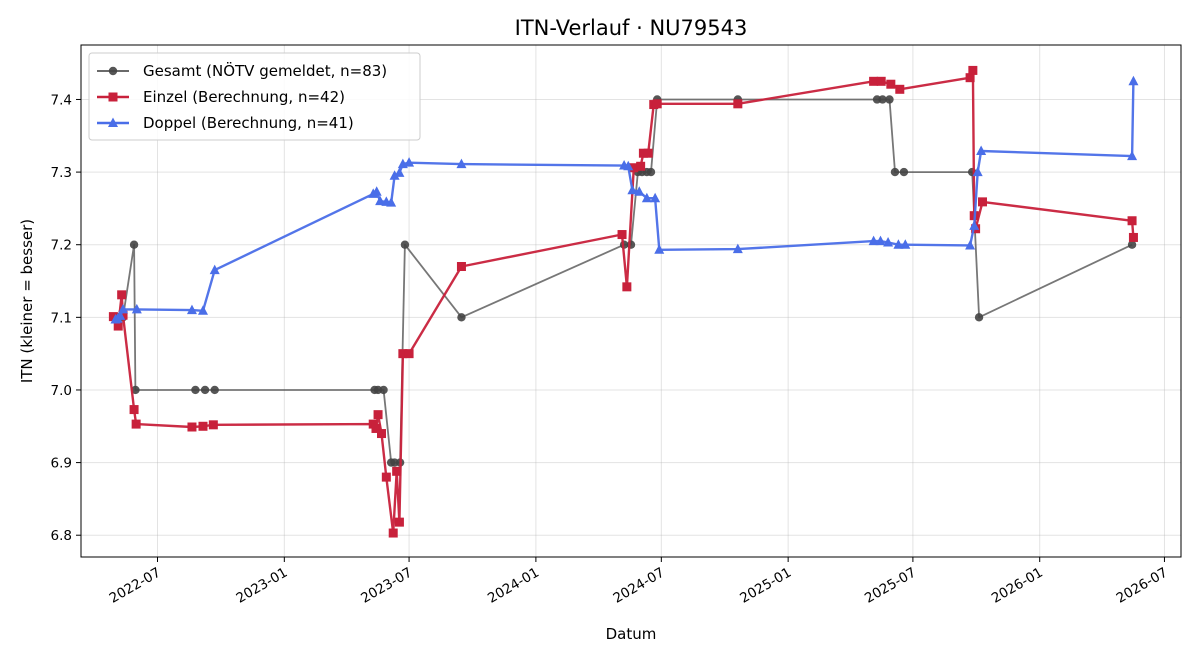 The height and width of the screenshot is (660, 1200). What do you see at coordinates (61, 391) in the screenshot?
I see `y-tick-label: 7.0` at bounding box center [61, 391].